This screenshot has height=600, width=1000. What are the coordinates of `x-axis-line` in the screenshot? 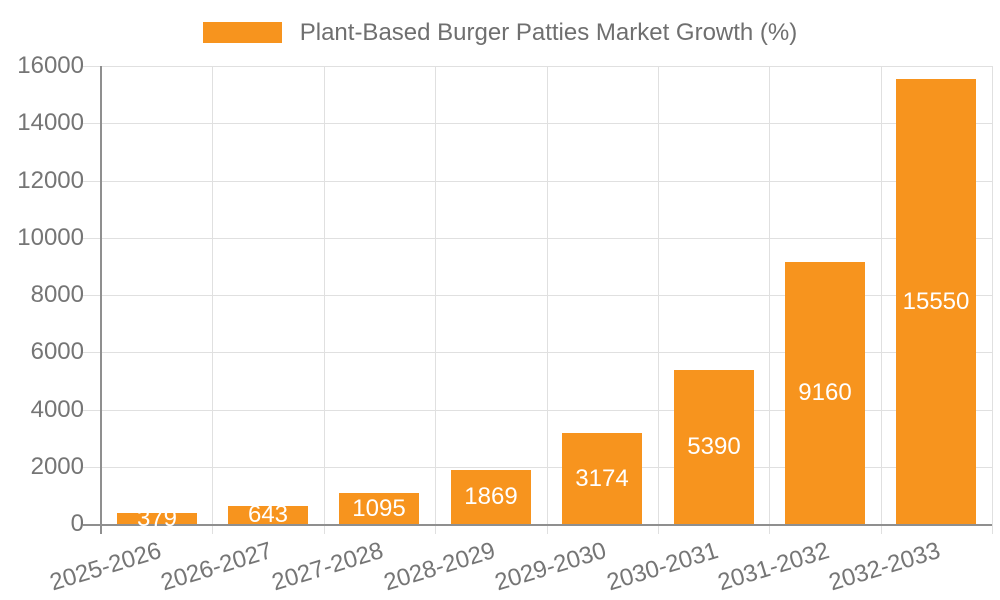 It's located at (537, 525).